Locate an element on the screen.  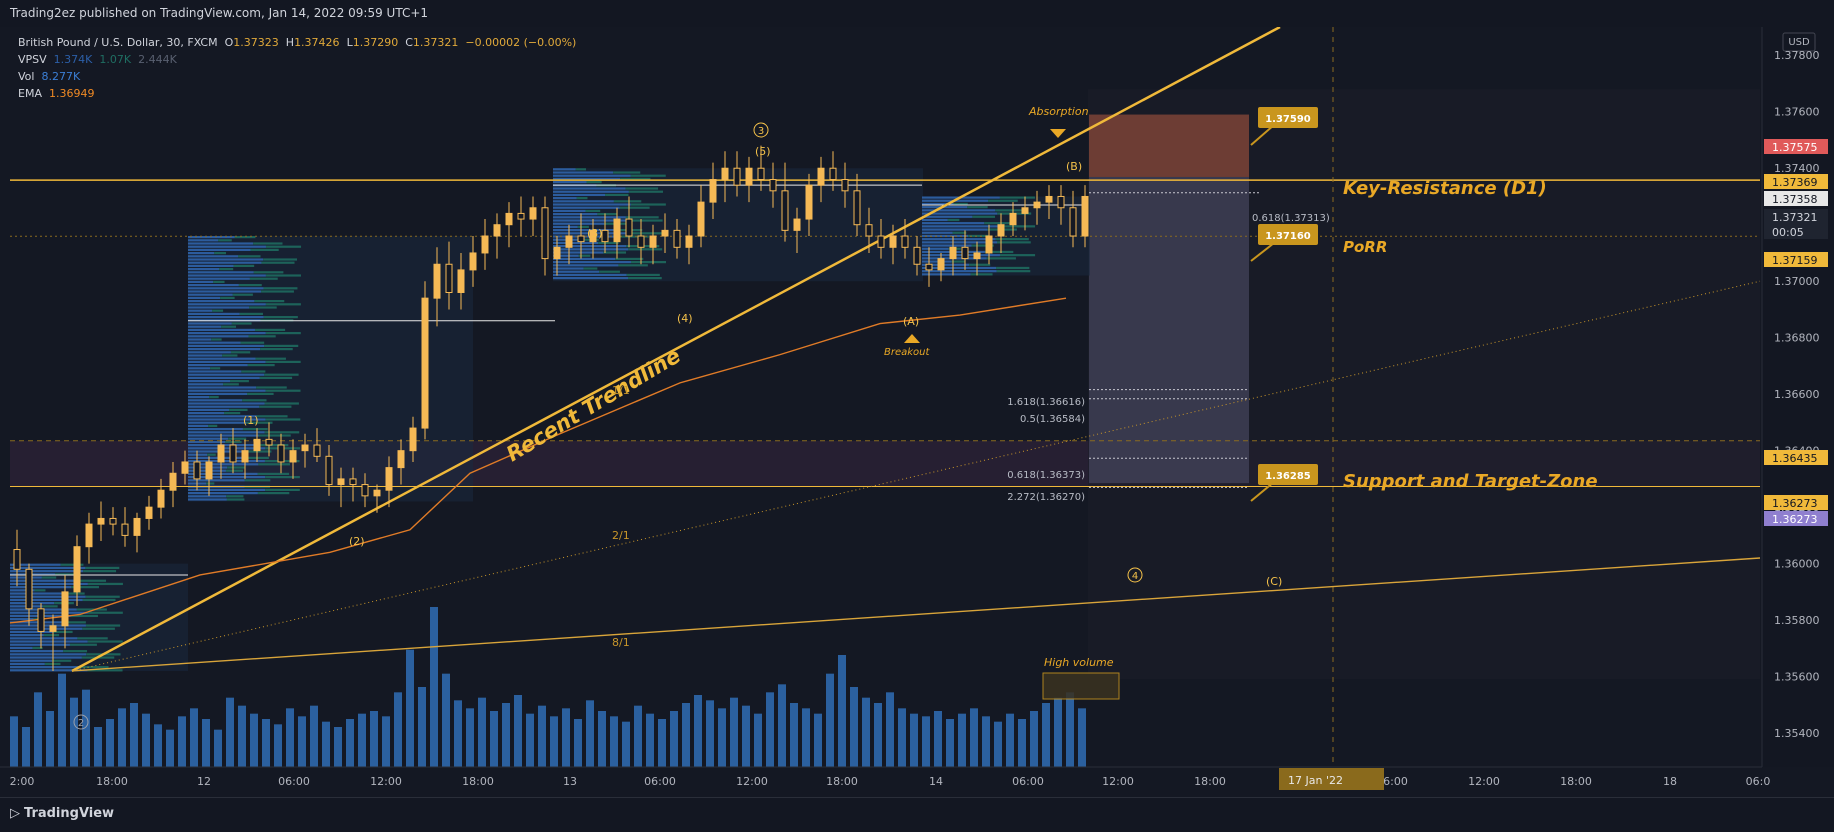
legend-vpsv-row: VPSV 1.374K 1.07K 2.444K is located at coordinates (297, 59).